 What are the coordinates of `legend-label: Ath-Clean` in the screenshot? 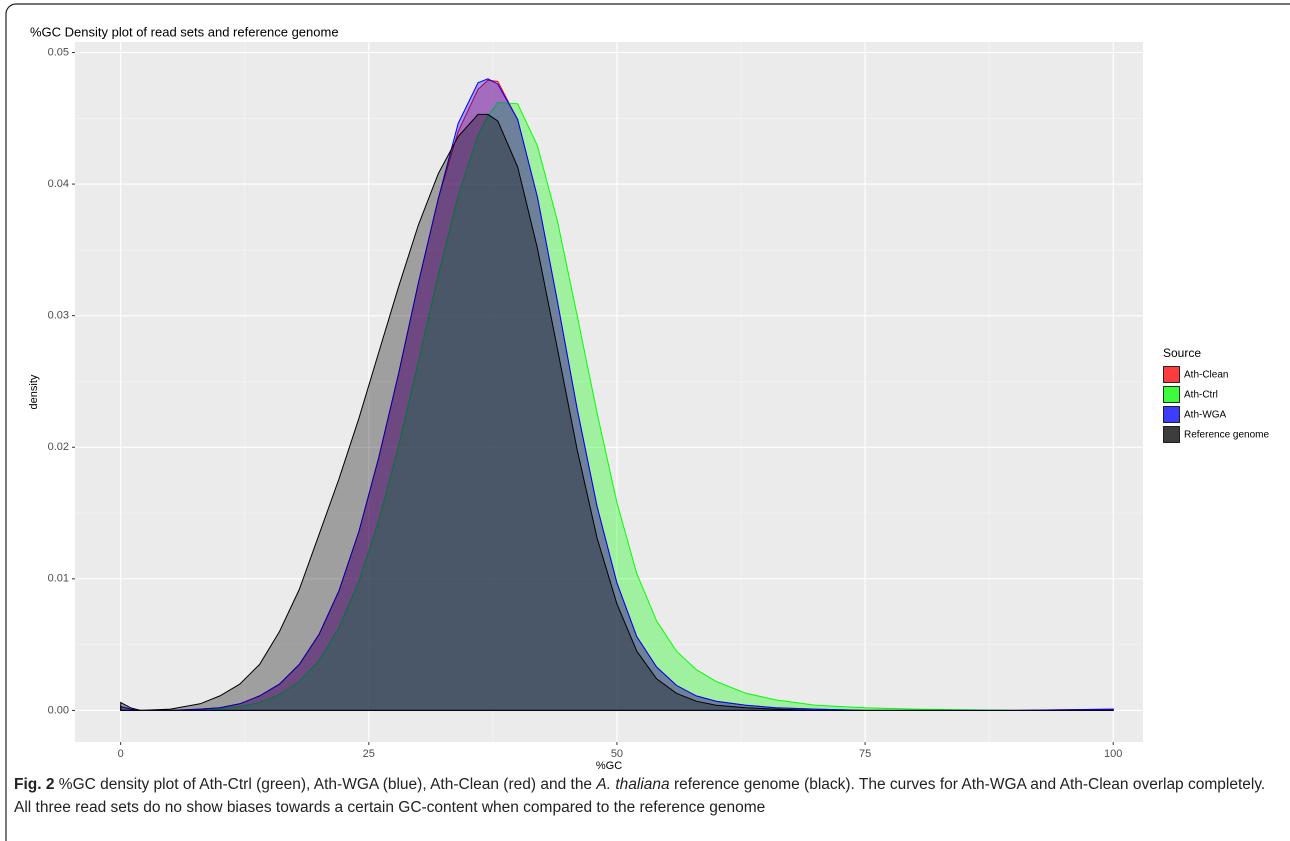 It's located at (1206, 375).